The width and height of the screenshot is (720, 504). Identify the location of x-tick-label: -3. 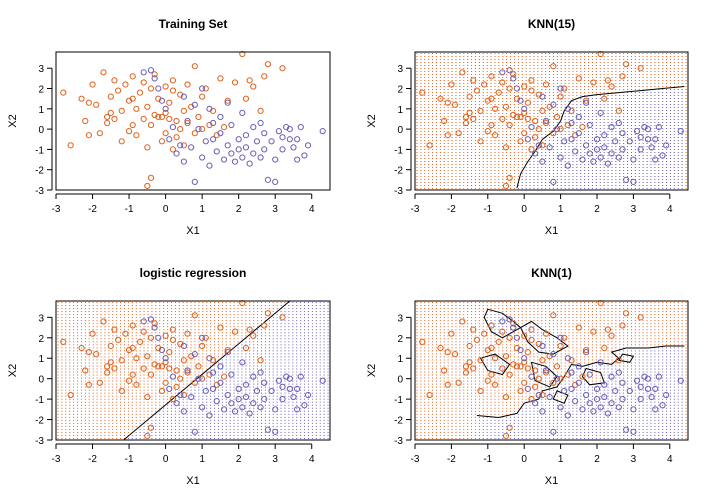
(415, 459).